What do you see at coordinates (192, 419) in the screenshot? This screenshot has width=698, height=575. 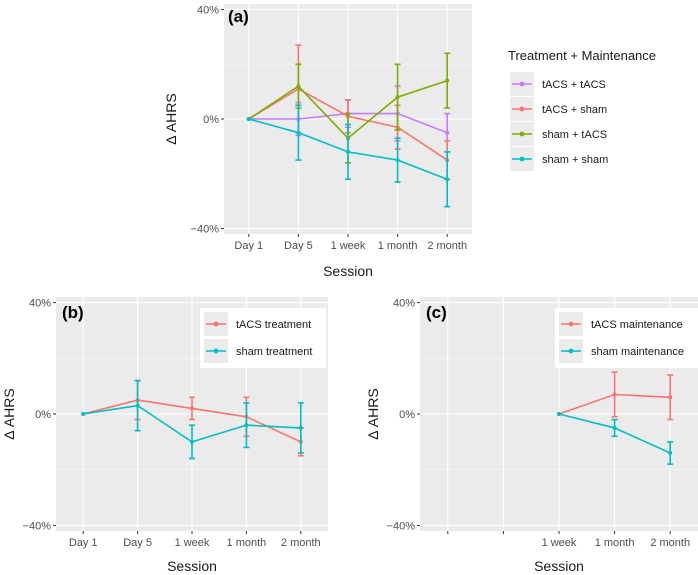 I see `series-sham-treatment` at bounding box center [192, 419].